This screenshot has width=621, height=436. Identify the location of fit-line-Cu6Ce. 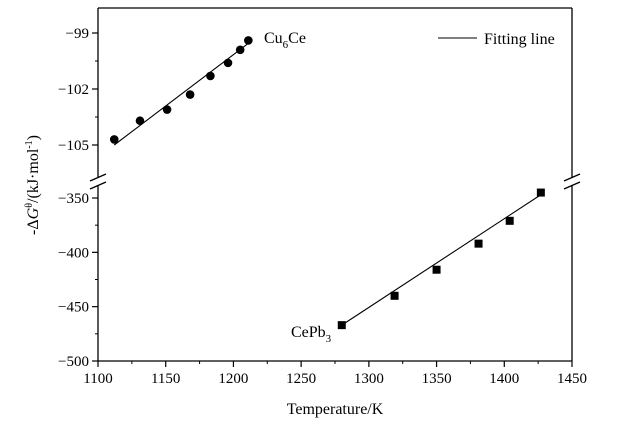
(182, 93).